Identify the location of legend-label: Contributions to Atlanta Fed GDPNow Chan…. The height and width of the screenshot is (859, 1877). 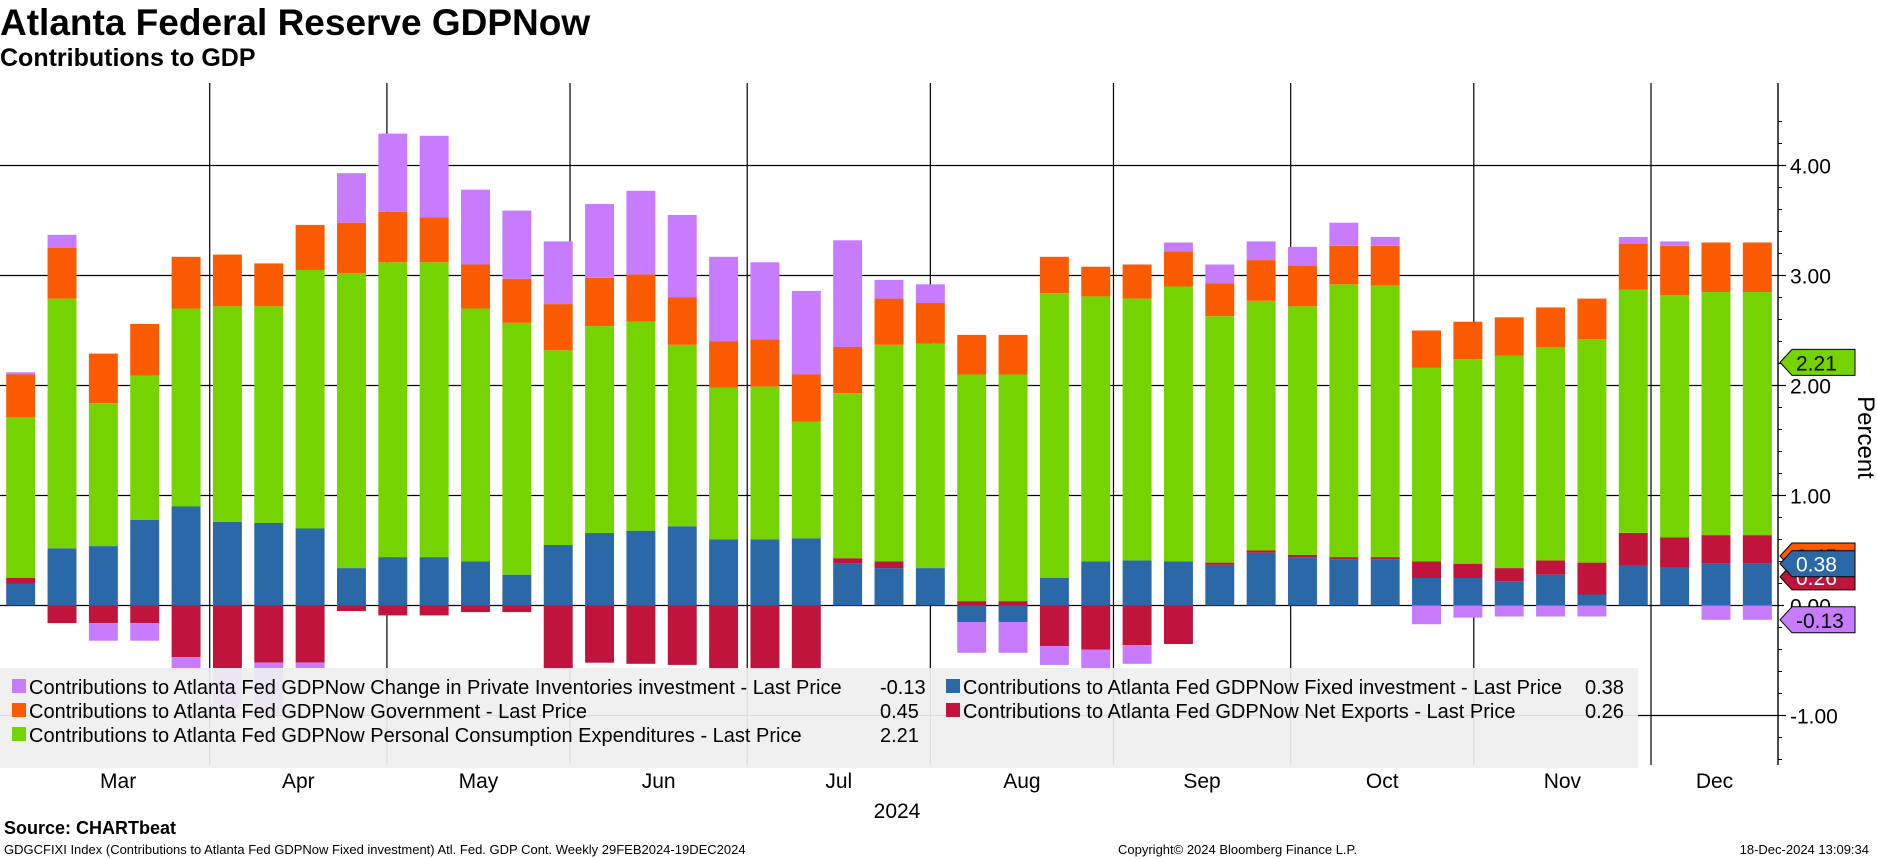
(435, 688).